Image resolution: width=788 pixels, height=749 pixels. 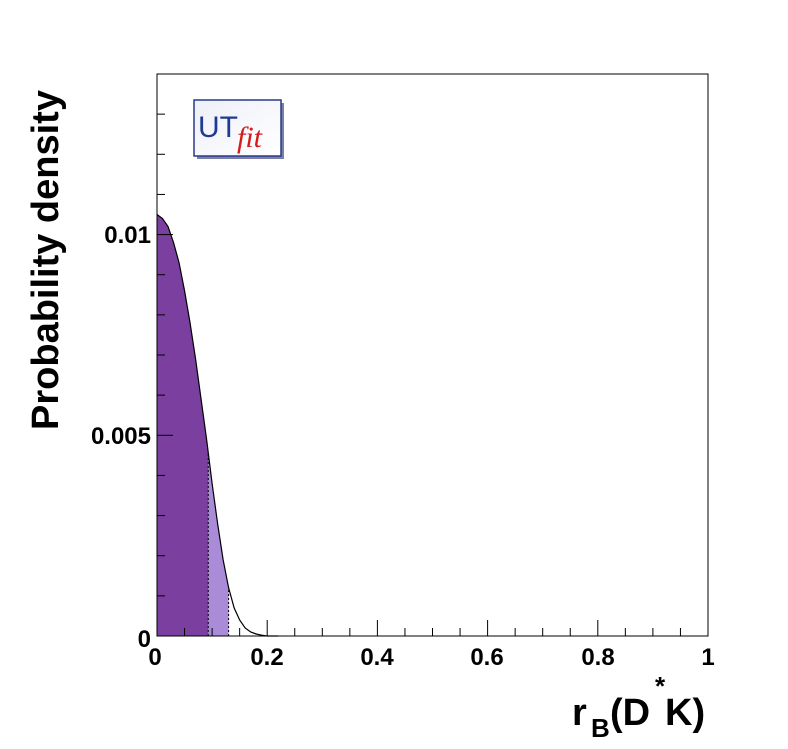 I want to click on y-tick-label-0.01: 0.01, so click(x=127, y=235).